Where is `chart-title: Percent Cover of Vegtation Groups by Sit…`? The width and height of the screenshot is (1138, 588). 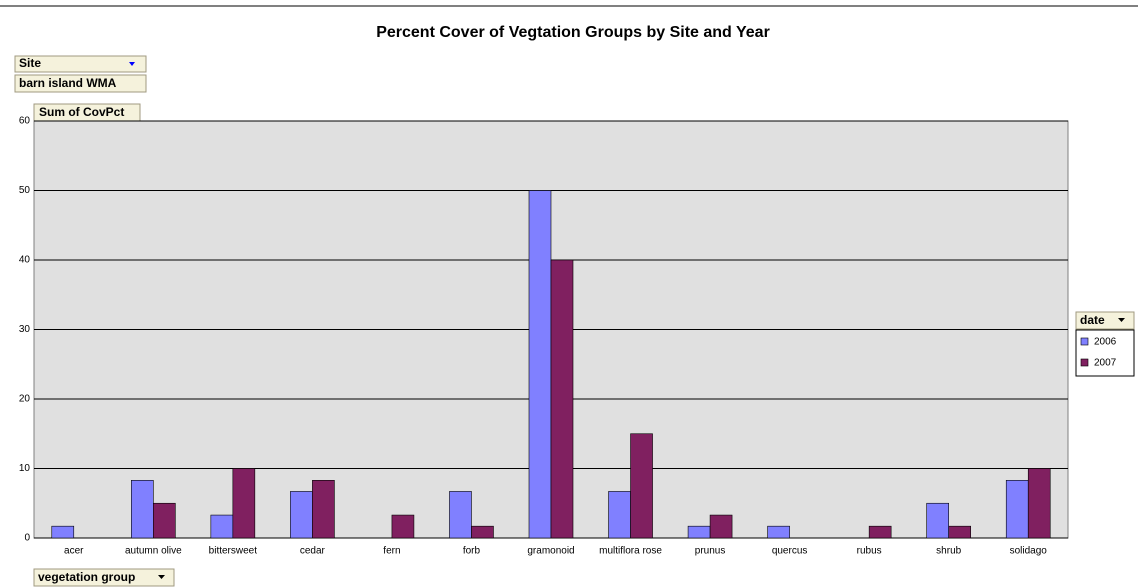 chart-title: Percent Cover of Vegtation Groups by Sit… is located at coordinates (573, 32).